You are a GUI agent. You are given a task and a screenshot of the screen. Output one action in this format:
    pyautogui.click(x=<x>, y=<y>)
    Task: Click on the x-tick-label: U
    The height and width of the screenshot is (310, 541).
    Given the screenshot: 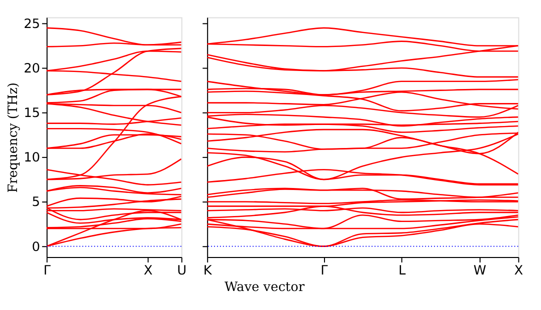 What is the action you would take?
    pyautogui.click(x=182, y=270)
    